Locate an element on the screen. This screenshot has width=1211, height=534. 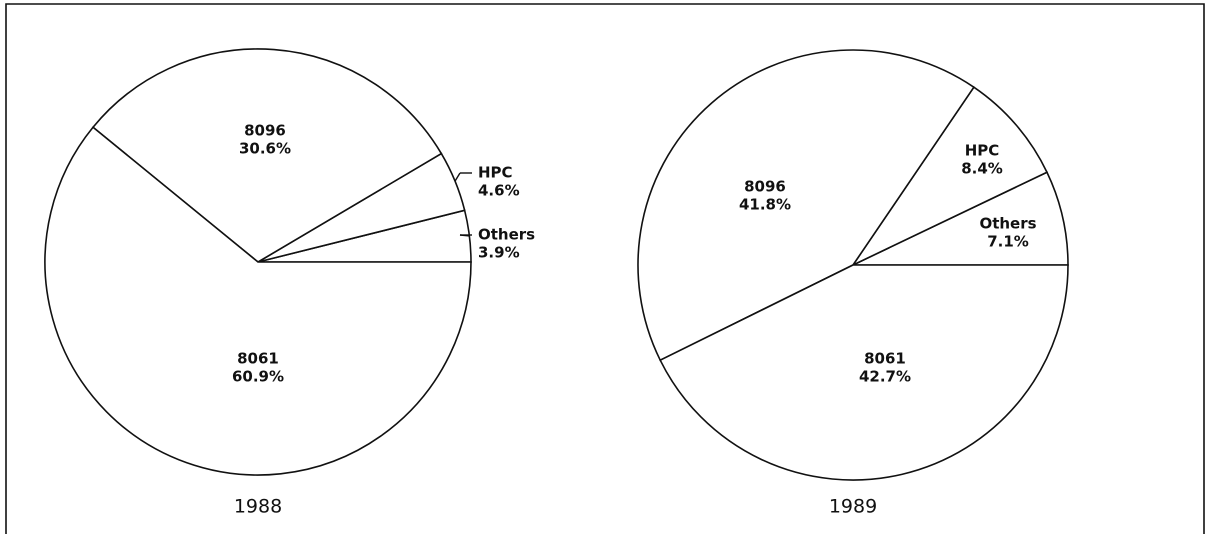
slice-value-label: 60.9% is located at coordinates (258, 377).